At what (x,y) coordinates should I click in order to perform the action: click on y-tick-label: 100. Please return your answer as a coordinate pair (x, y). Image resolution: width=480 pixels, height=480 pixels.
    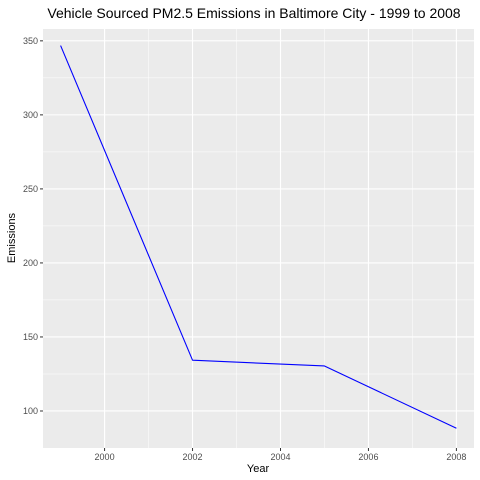
    Looking at the image, I should click on (30, 411).